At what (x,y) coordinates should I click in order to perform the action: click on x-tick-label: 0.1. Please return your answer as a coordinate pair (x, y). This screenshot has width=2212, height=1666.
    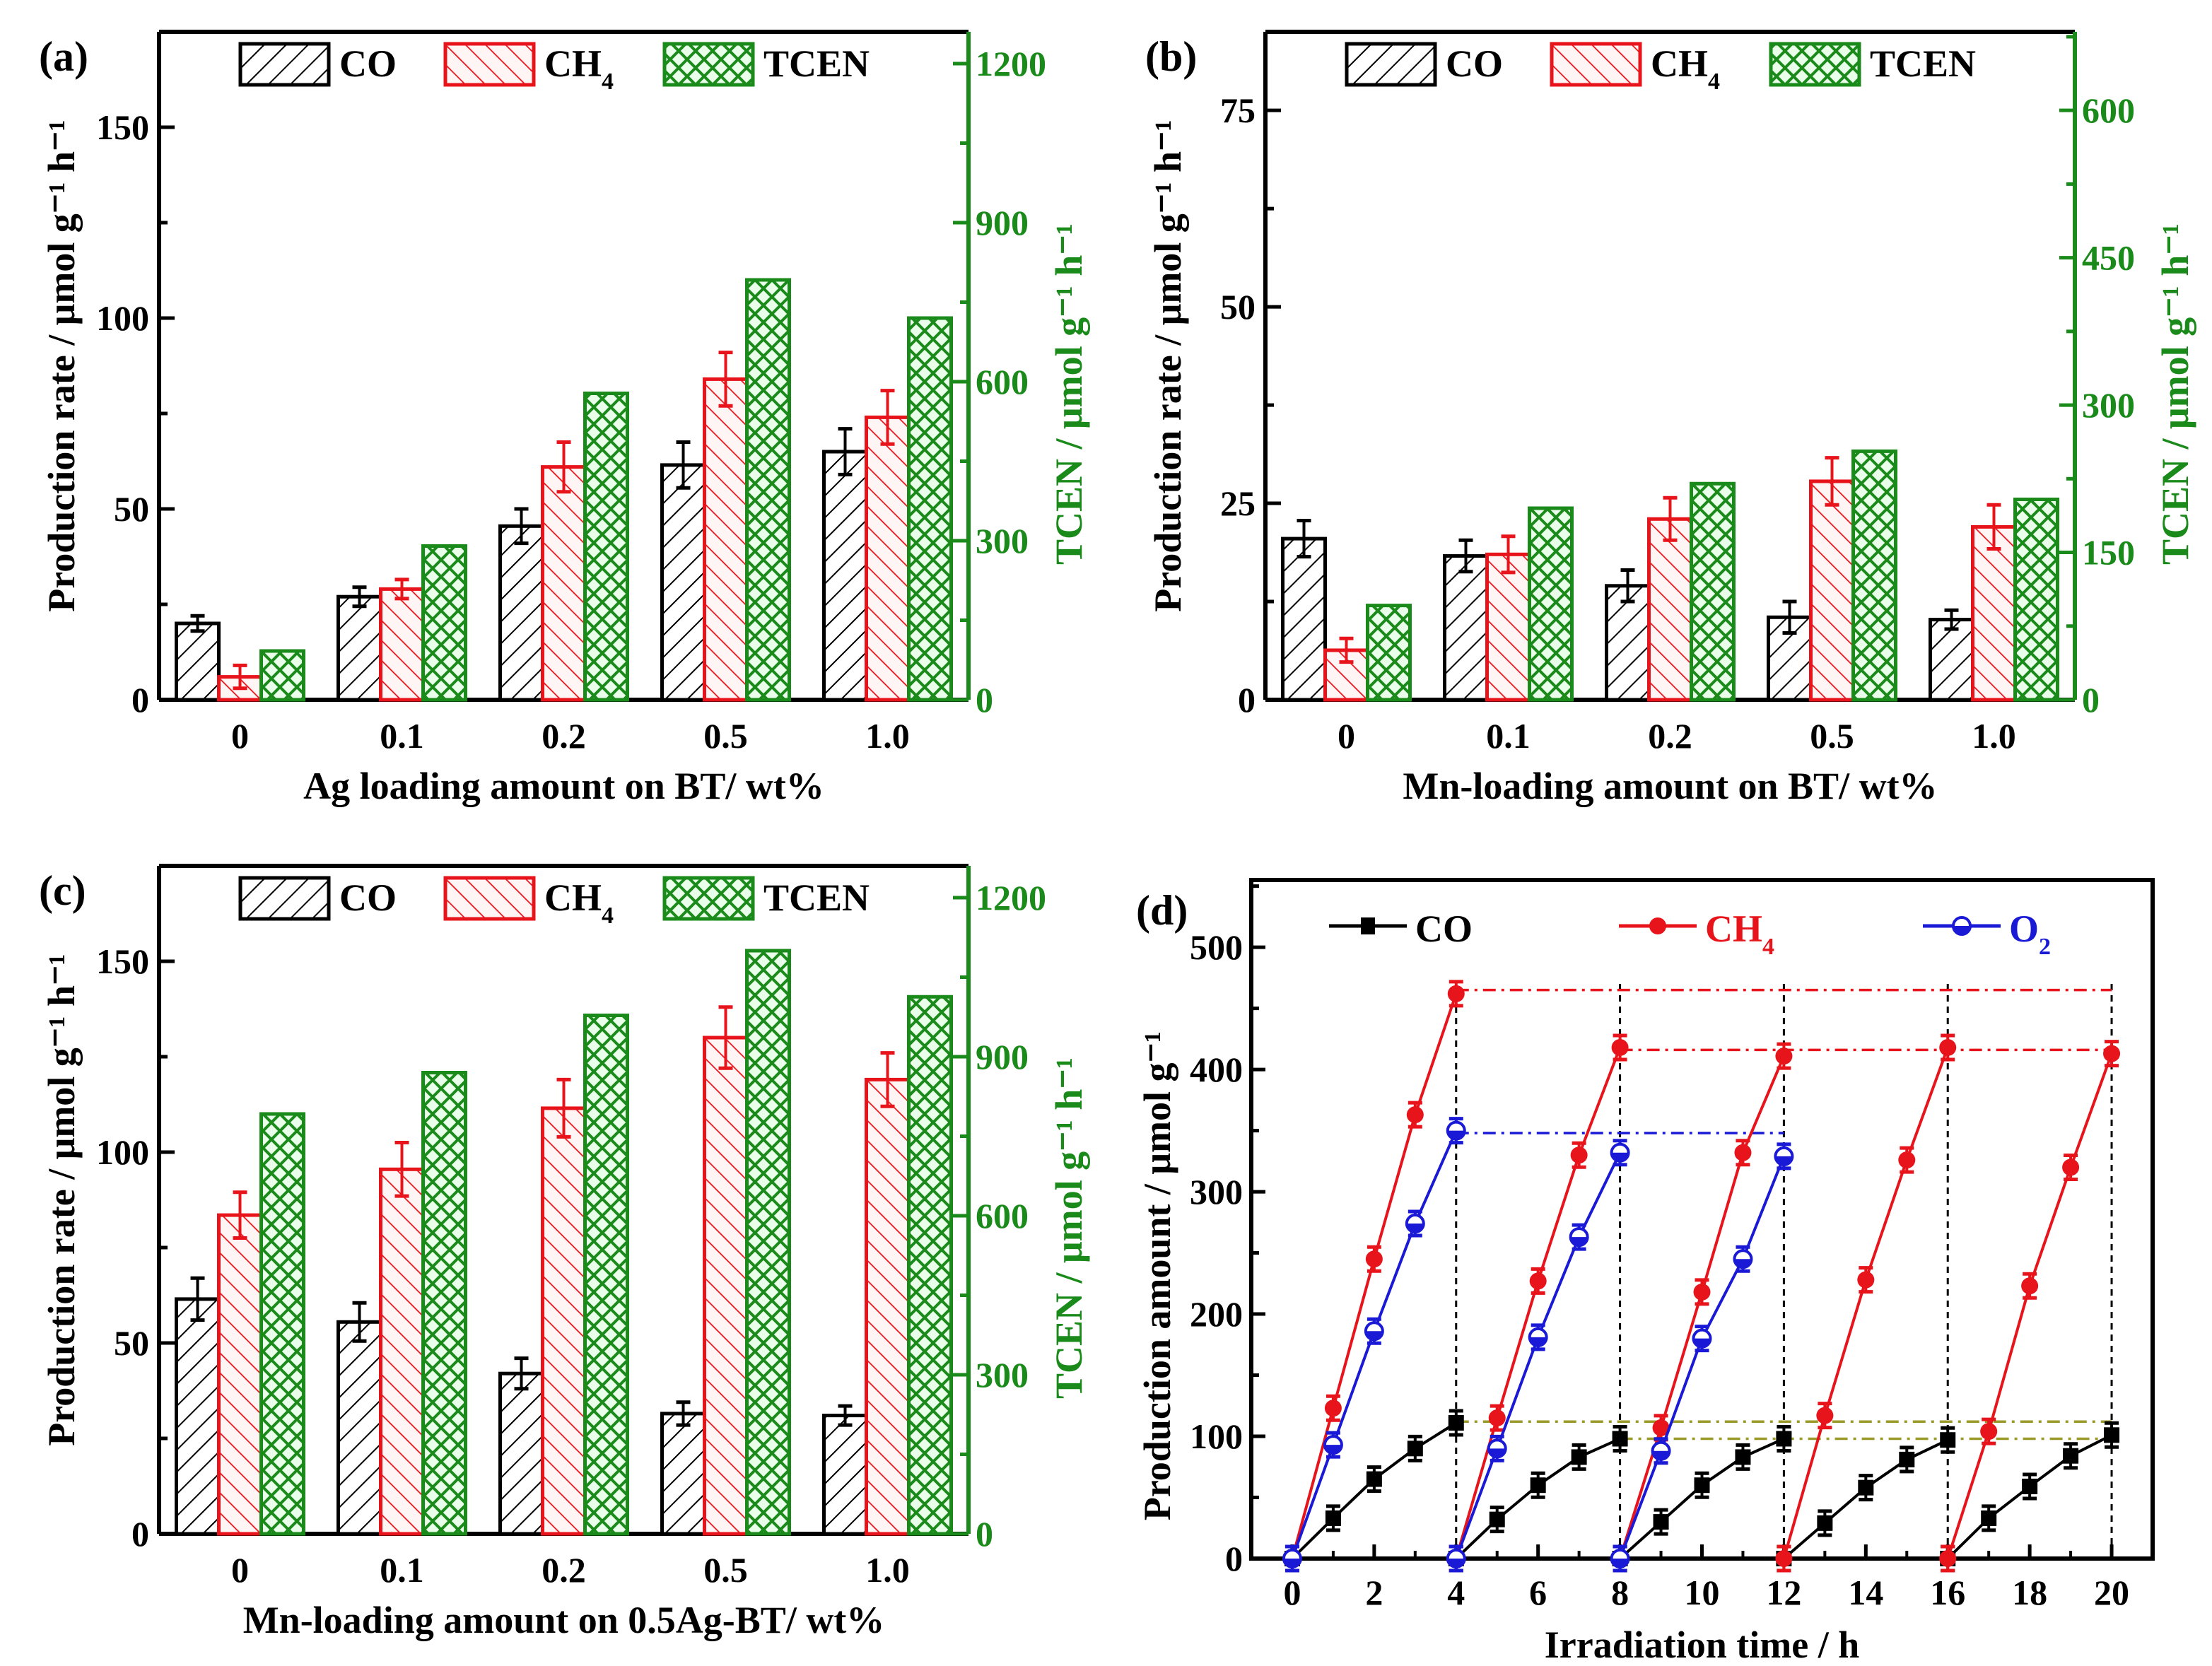
    Looking at the image, I should click on (1508, 736).